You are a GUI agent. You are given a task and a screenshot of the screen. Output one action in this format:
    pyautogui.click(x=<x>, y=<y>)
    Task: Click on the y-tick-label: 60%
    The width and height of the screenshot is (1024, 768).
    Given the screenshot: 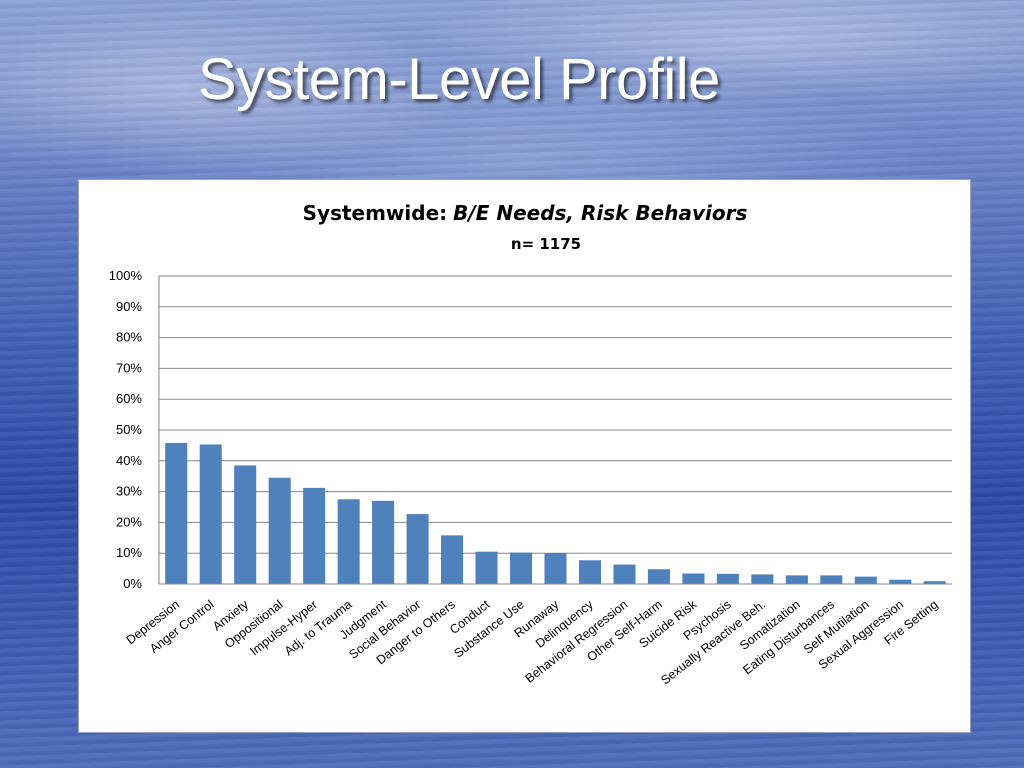 What is the action you would take?
    pyautogui.click(x=129, y=398)
    